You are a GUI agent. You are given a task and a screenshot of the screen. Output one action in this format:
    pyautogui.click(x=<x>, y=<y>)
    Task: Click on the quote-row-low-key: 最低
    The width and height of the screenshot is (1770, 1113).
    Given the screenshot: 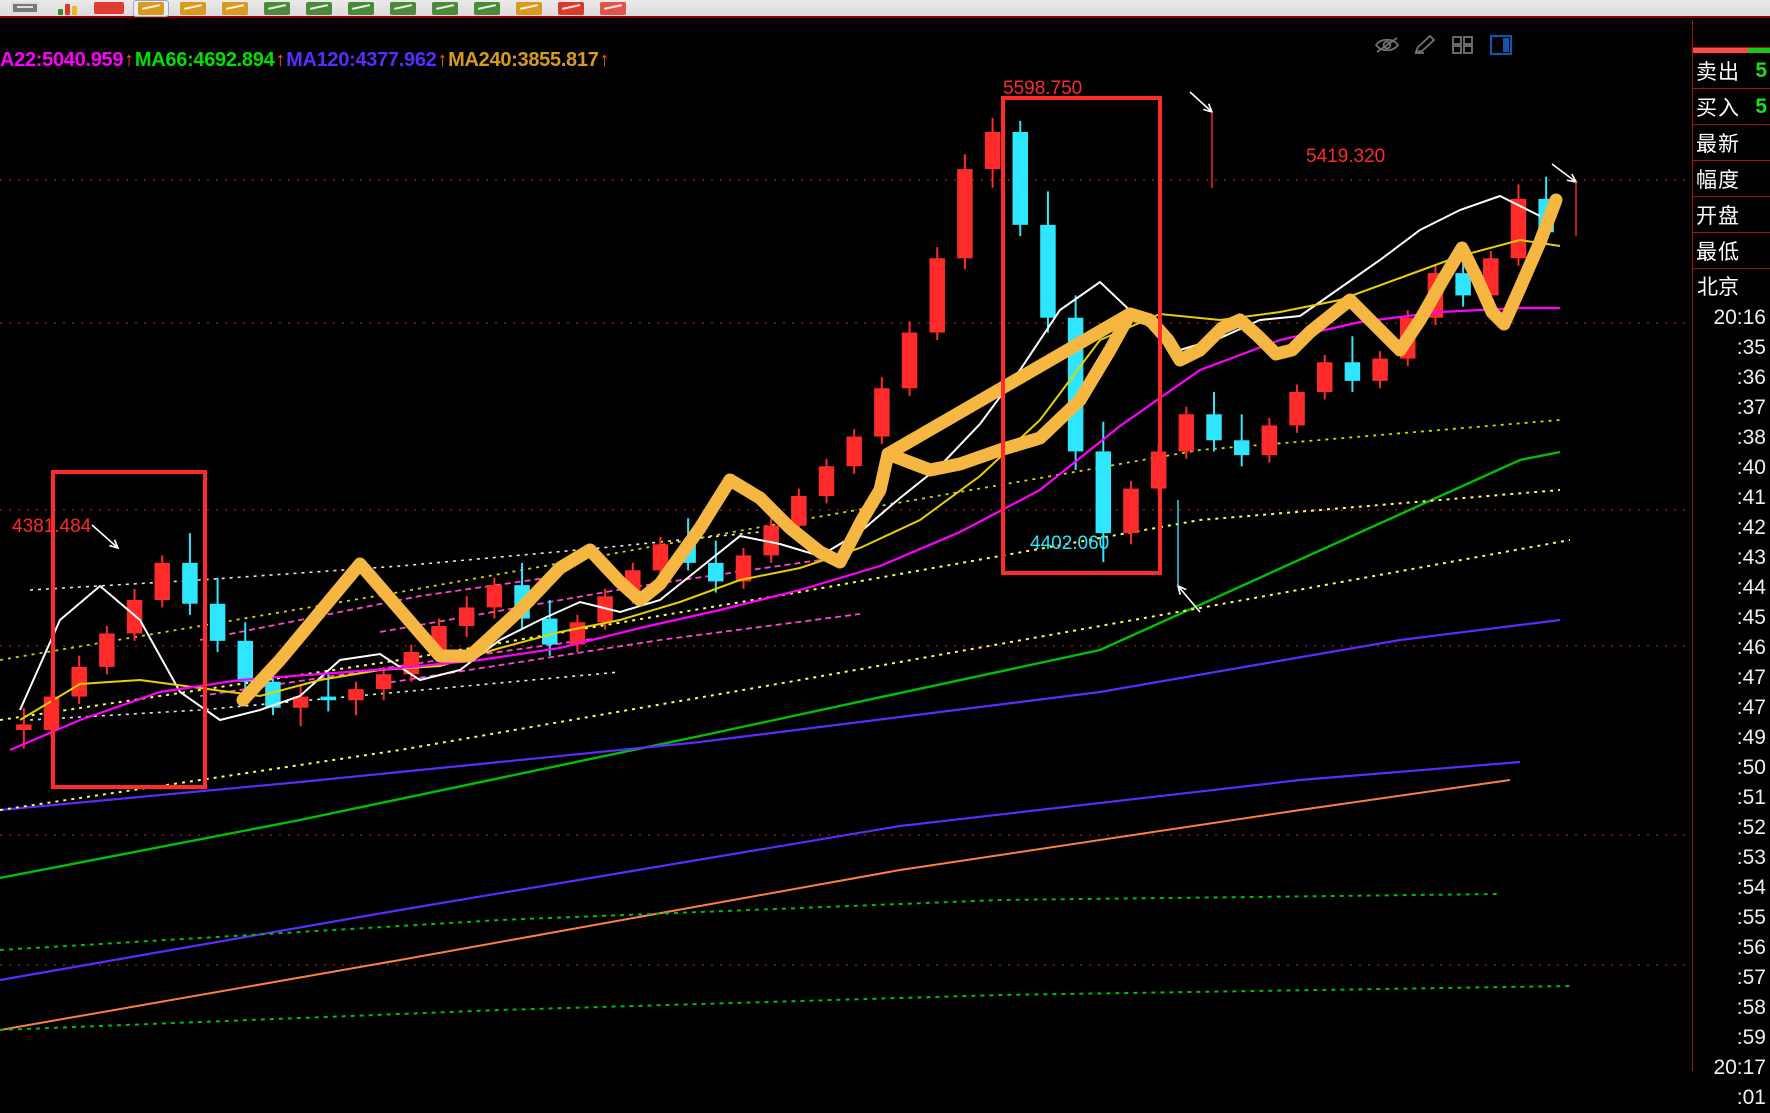 What is the action you would take?
    pyautogui.click(x=1718, y=252)
    